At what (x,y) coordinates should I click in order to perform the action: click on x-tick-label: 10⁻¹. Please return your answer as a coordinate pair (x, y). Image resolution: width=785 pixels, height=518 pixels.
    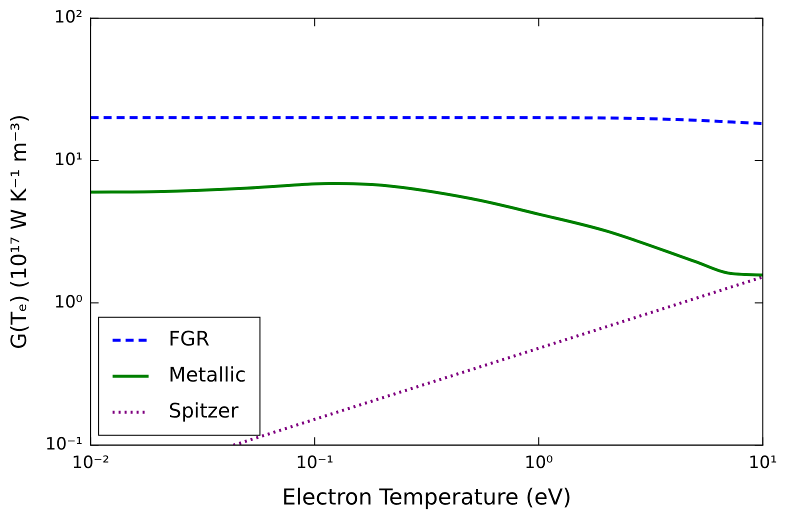
    Looking at the image, I should click on (315, 462).